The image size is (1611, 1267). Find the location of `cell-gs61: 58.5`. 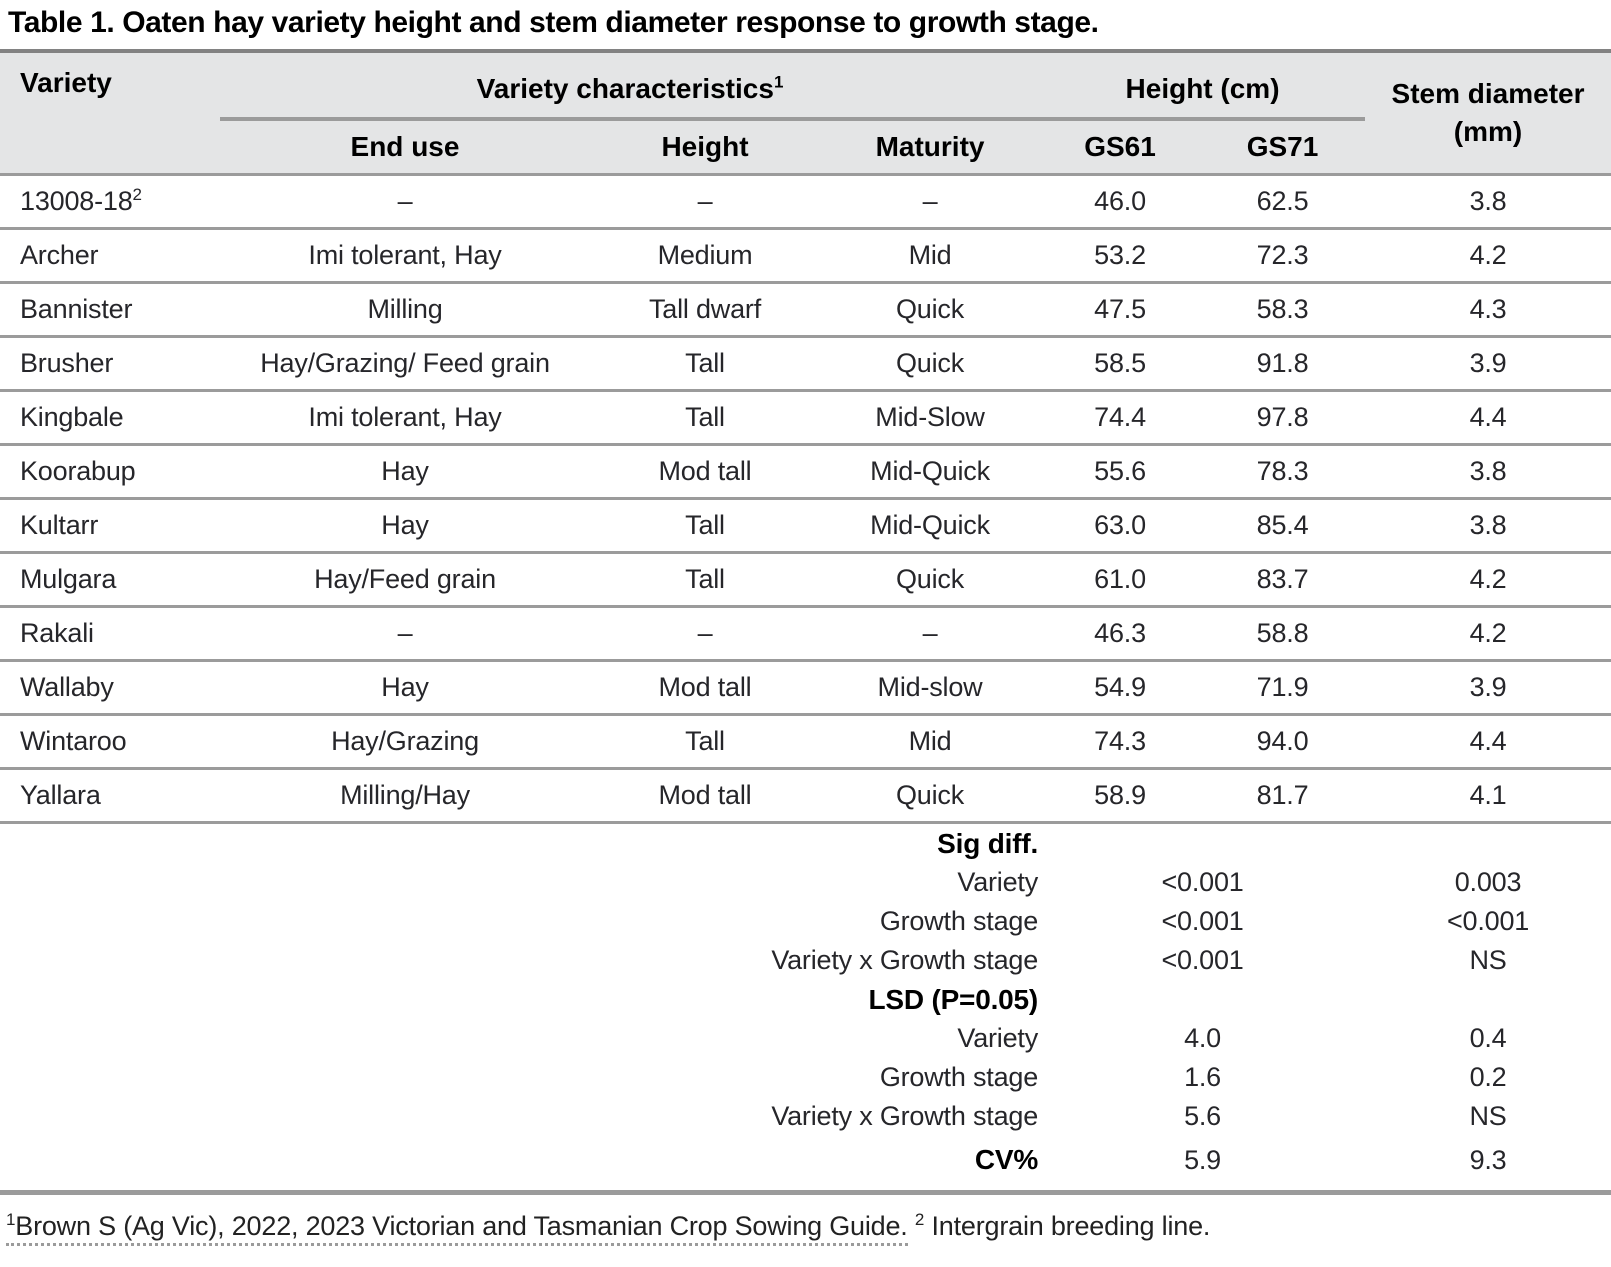

cell-gs61: 58.5 is located at coordinates (1120, 364).